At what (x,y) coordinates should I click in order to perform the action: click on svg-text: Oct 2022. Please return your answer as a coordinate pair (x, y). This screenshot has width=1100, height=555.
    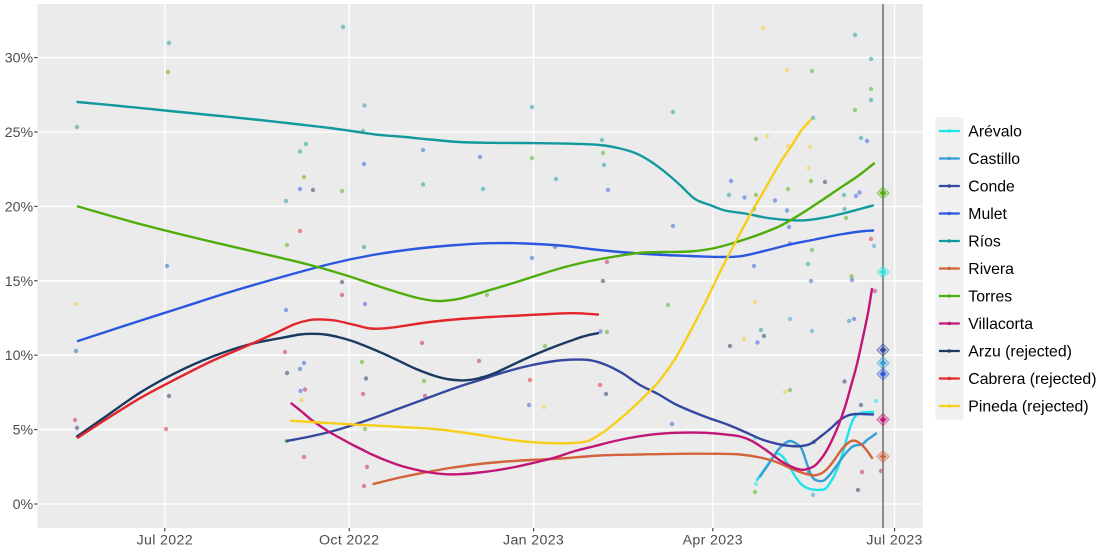
    Looking at the image, I should click on (349, 540).